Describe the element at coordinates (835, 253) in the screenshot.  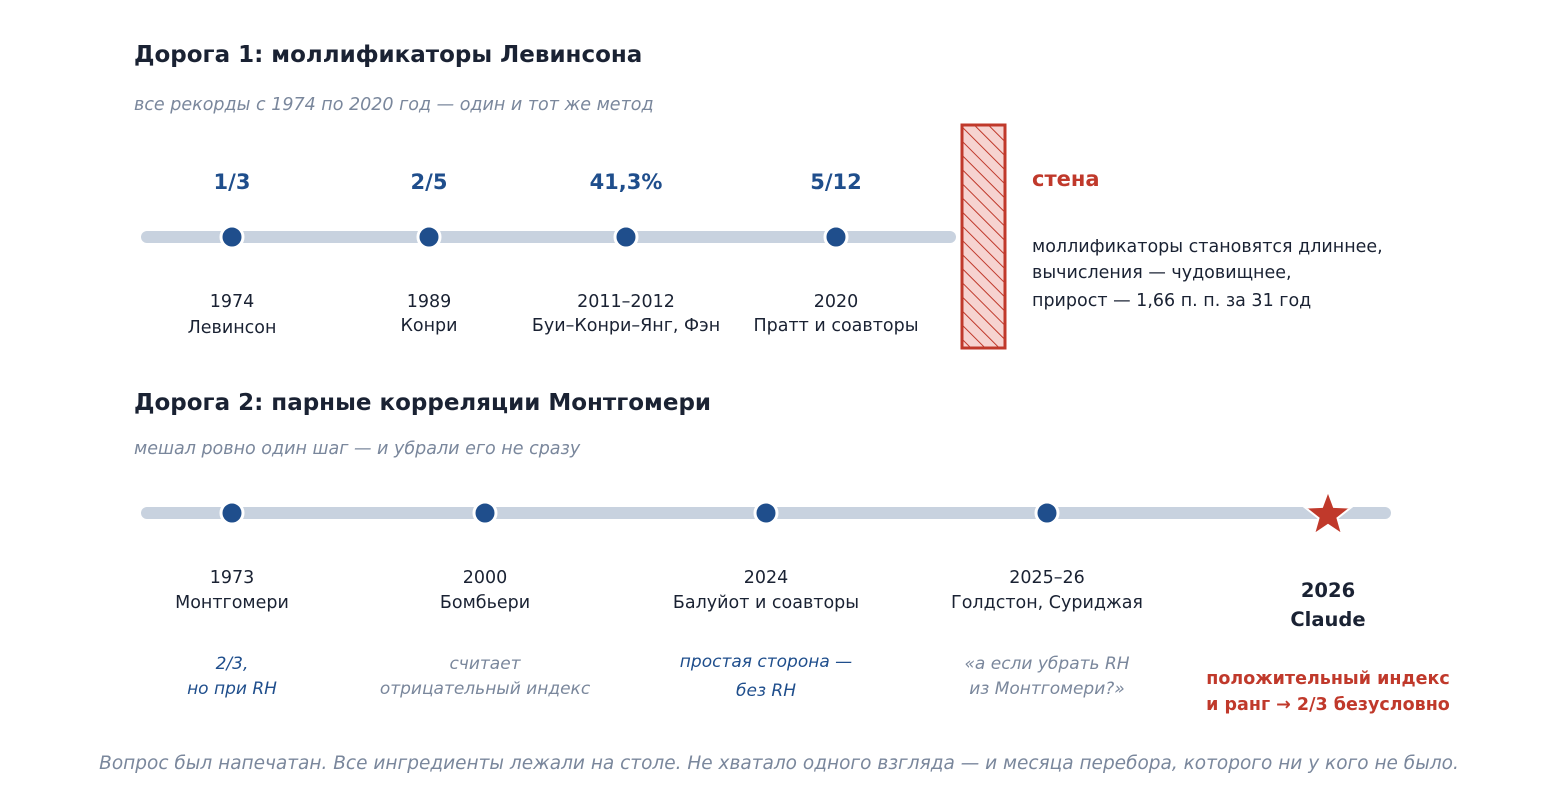
I see `road-1-milestone: 5/12 2020 Пратт и соавторы` at that location.